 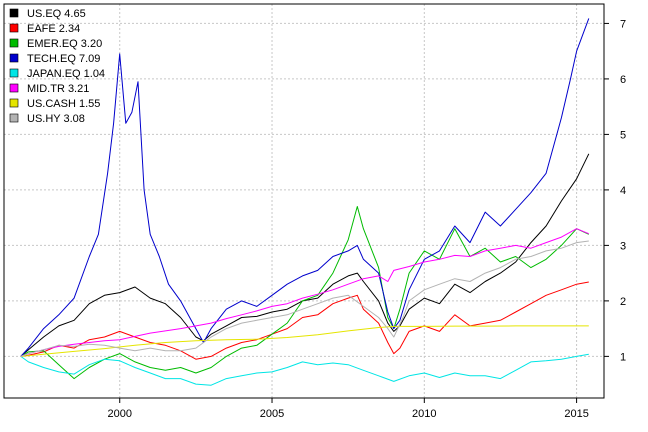 I want to click on legend-entry-label: TECH.EQ 7.09, so click(x=63, y=59).